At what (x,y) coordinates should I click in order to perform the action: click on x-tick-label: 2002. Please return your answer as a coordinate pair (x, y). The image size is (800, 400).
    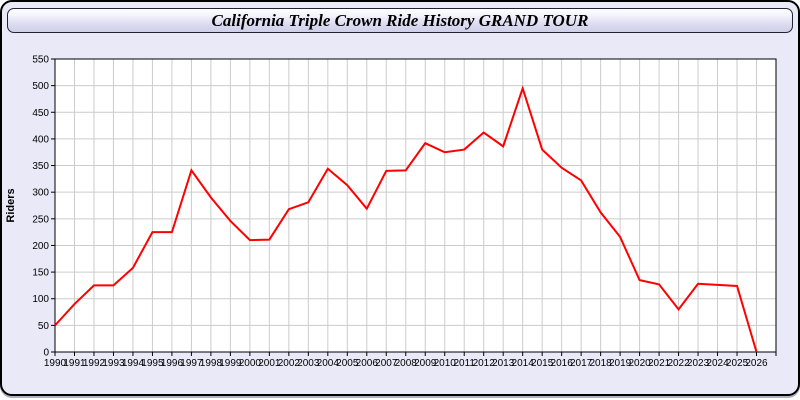
    Looking at the image, I should click on (289, 363).